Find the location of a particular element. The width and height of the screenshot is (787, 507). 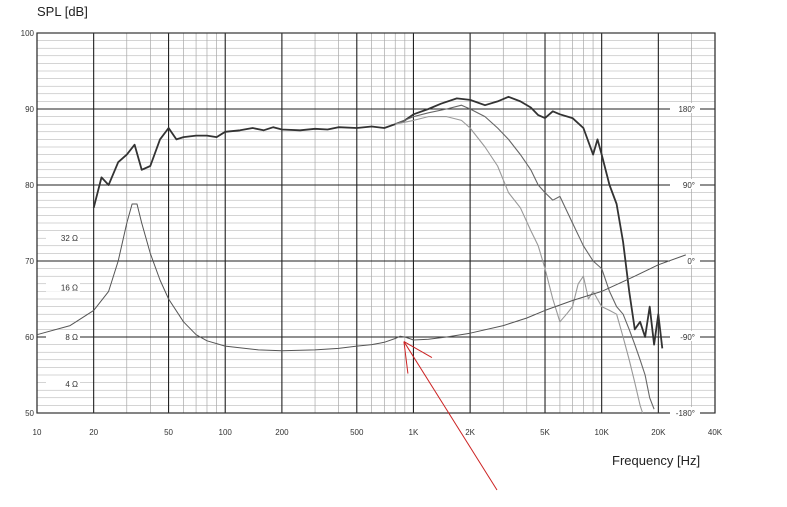

phase-tick-label: -180° is located at coordinates (685, 413).